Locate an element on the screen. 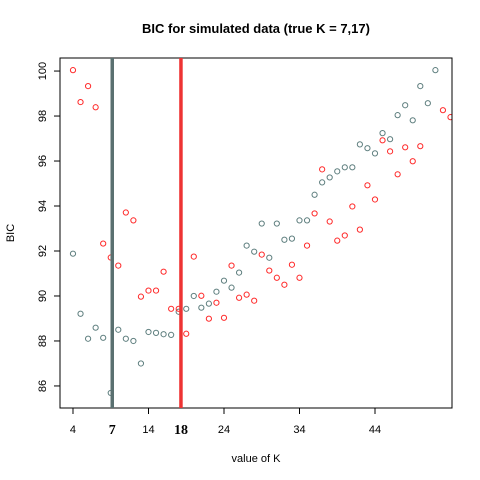 This screenshot has height=480, width=480. y-tick-label: 94 is located at coordinates (43, 206).